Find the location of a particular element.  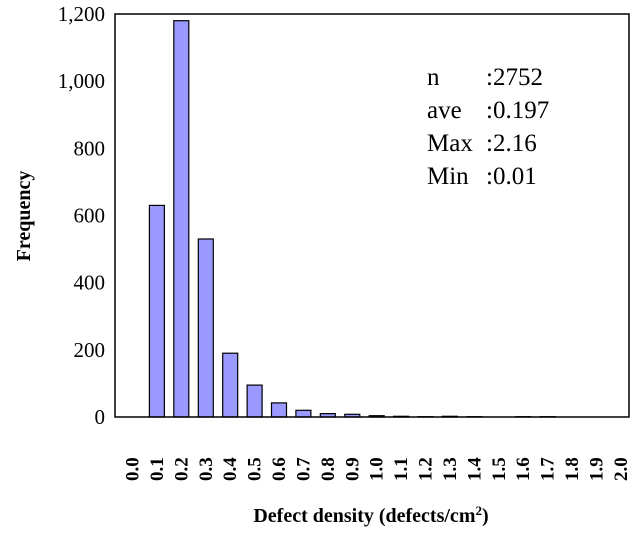

y-tick-label: 800 is located at coordinates (90, 148).